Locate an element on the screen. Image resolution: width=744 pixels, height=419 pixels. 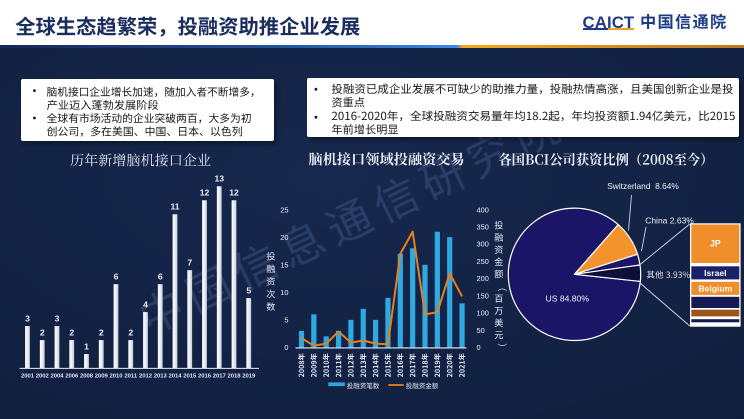
svg-text: 2016 is located at coordinates (205, 376).